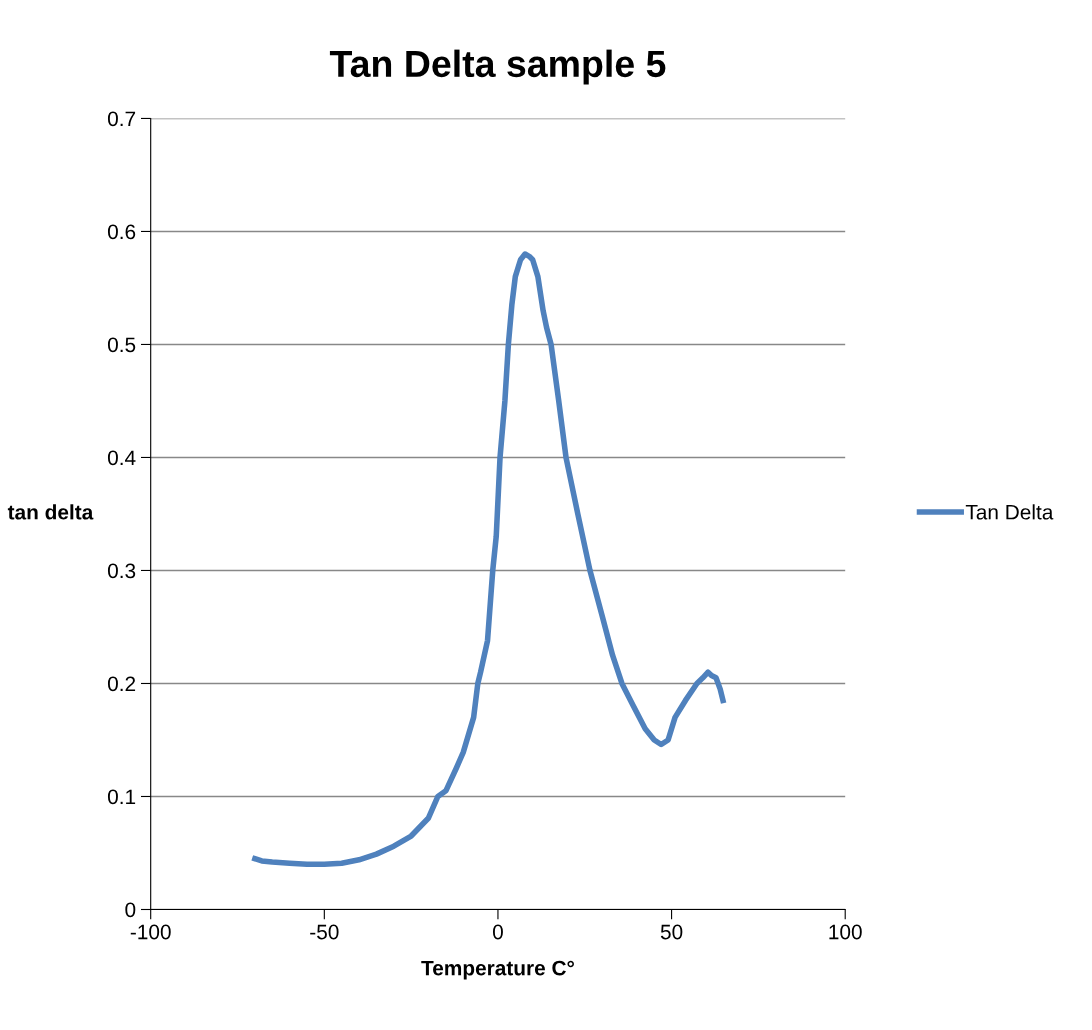  Describe the element at coordinates (121, 458) in the screenshot. I see `y-tick-label: 0.4` at that location.